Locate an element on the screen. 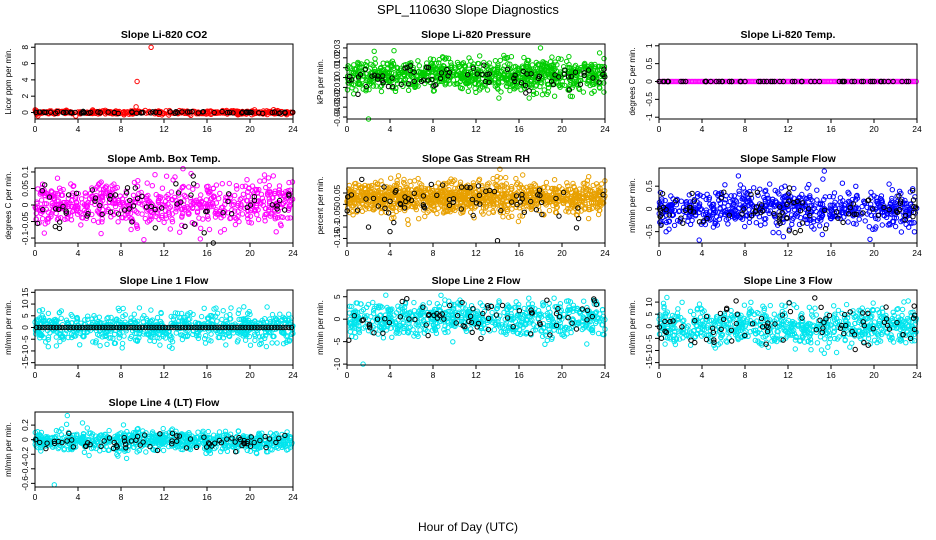 This screenshot has height=540, width=936. y-tick-label: 0.02 is located at coordinates (337, 57).